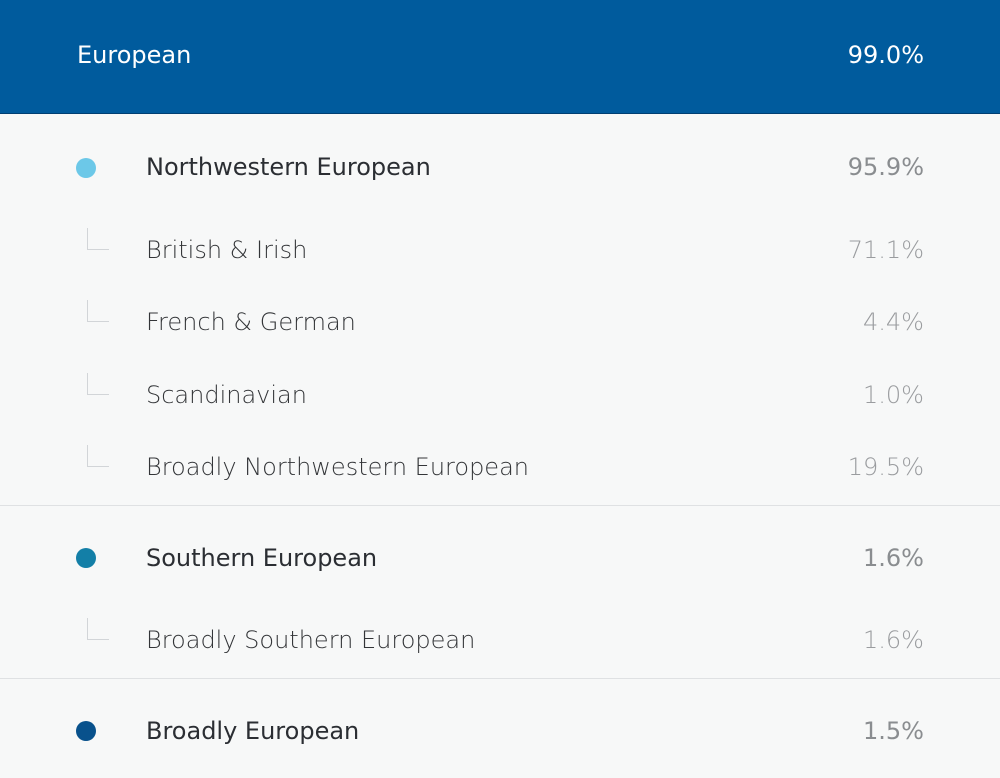 Image resolution: width=1000 pixels, height=778 pixels. Describe the element at coordinates (893, 731) in the screenshot. I see `group-percentage: 1.5%` at that location.